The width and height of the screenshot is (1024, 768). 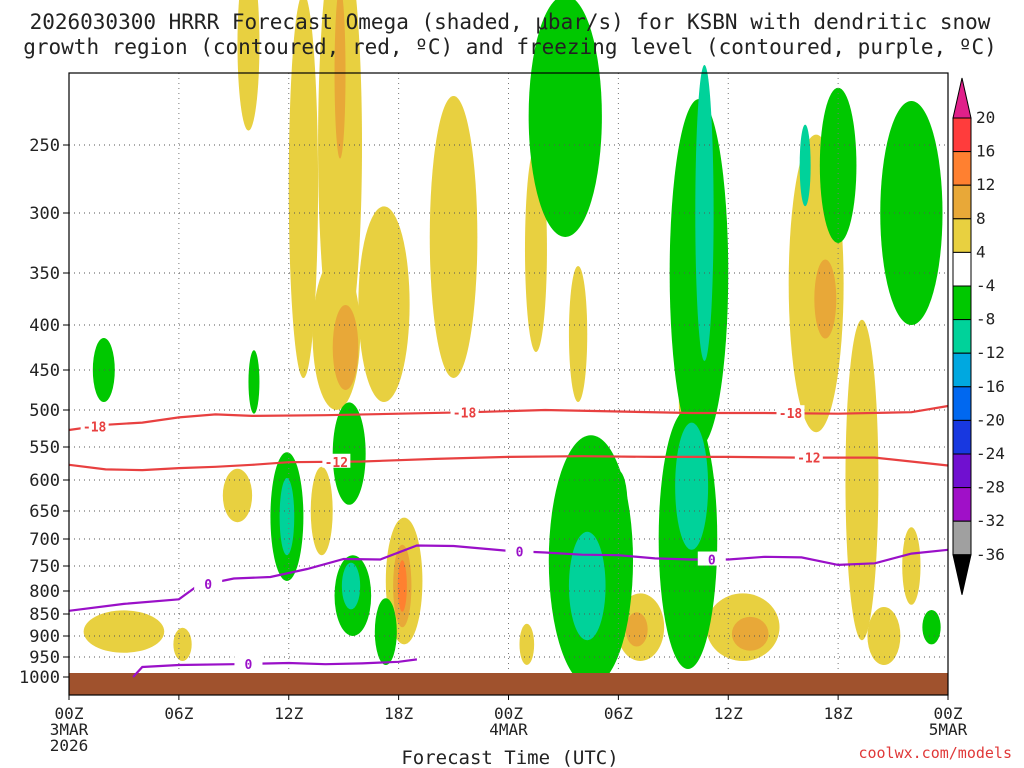 I want to click on x-tick-label-8: 00Z, so click(x=948, y=713).